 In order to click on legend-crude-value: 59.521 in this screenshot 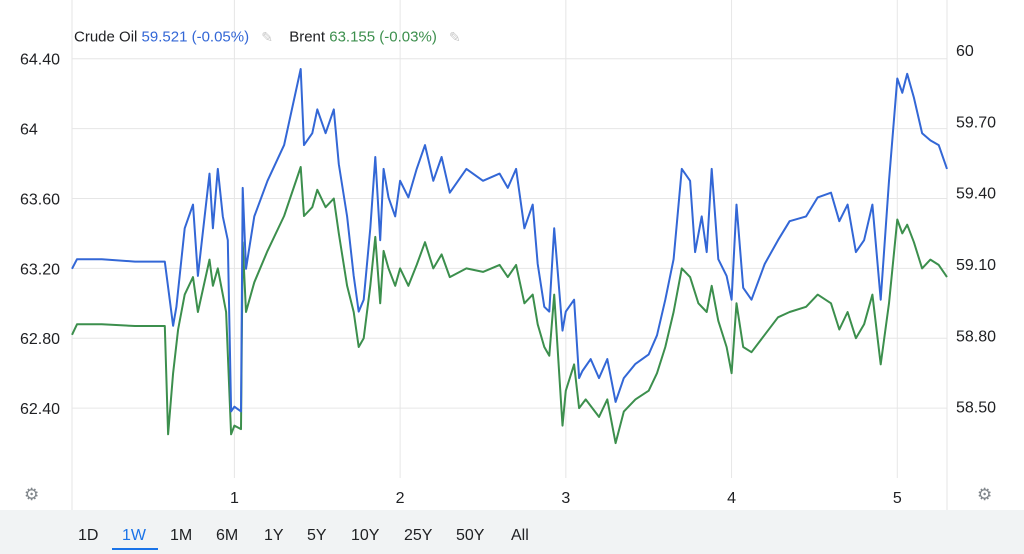, I will do `click(164, 37)`.